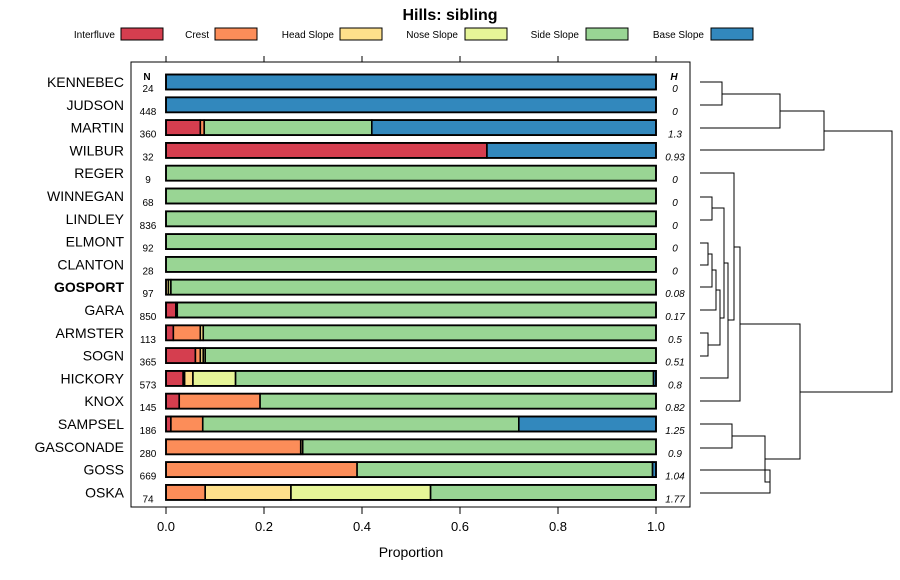 This screenshot has height=580, width=900. Describe the element at coordinates (148, 340) in the screenshot. I see `count-label: 113` at that location.